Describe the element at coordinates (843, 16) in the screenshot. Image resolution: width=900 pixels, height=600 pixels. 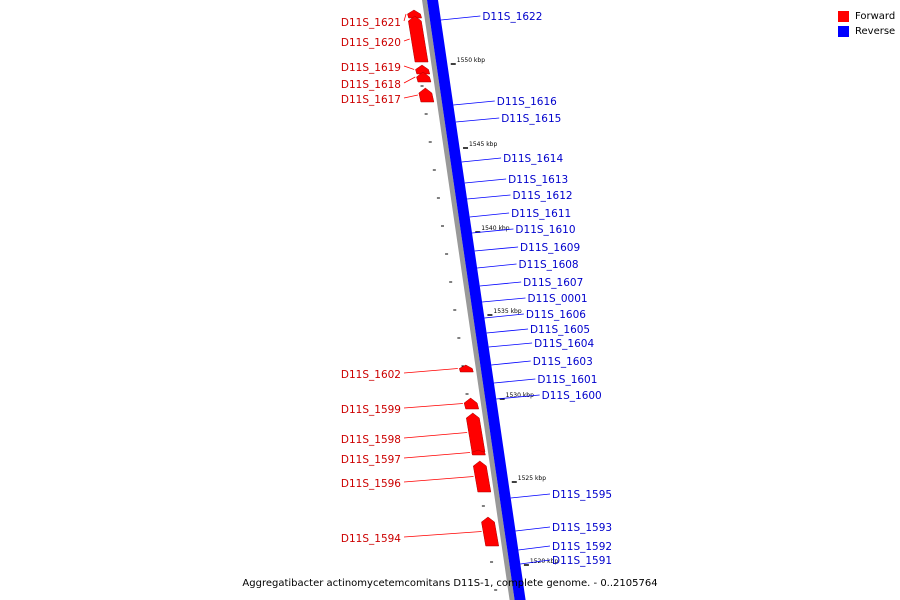
I see `forward-swatch` at that location.